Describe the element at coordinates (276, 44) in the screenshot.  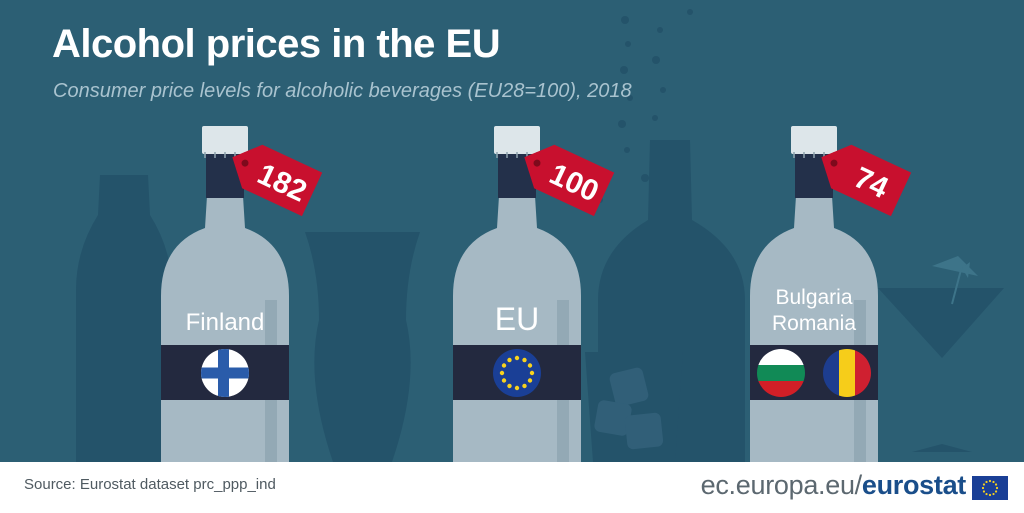
I see `page-title: Alcohol prices in the EU` at that location.